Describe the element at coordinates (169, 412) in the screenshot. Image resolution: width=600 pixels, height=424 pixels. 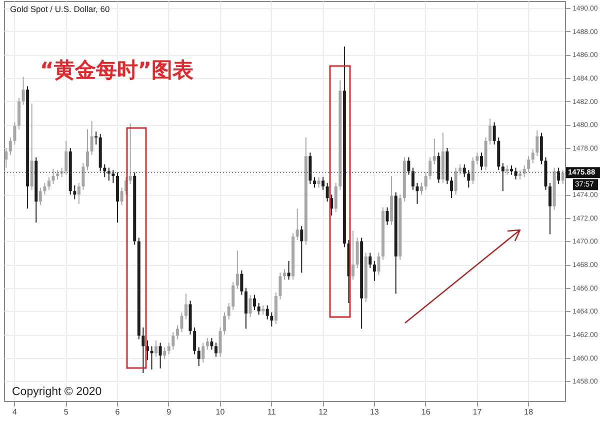
I see `x-tick-label: 9` at that location.